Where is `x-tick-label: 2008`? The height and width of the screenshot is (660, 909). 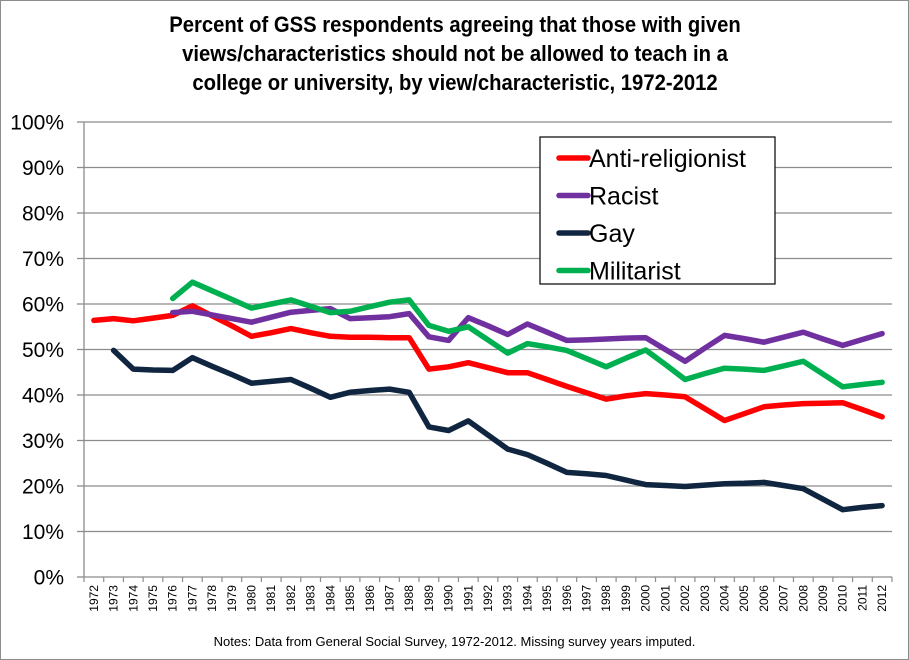
x-tick-label: 2008 is located at coordinates (803, 598).